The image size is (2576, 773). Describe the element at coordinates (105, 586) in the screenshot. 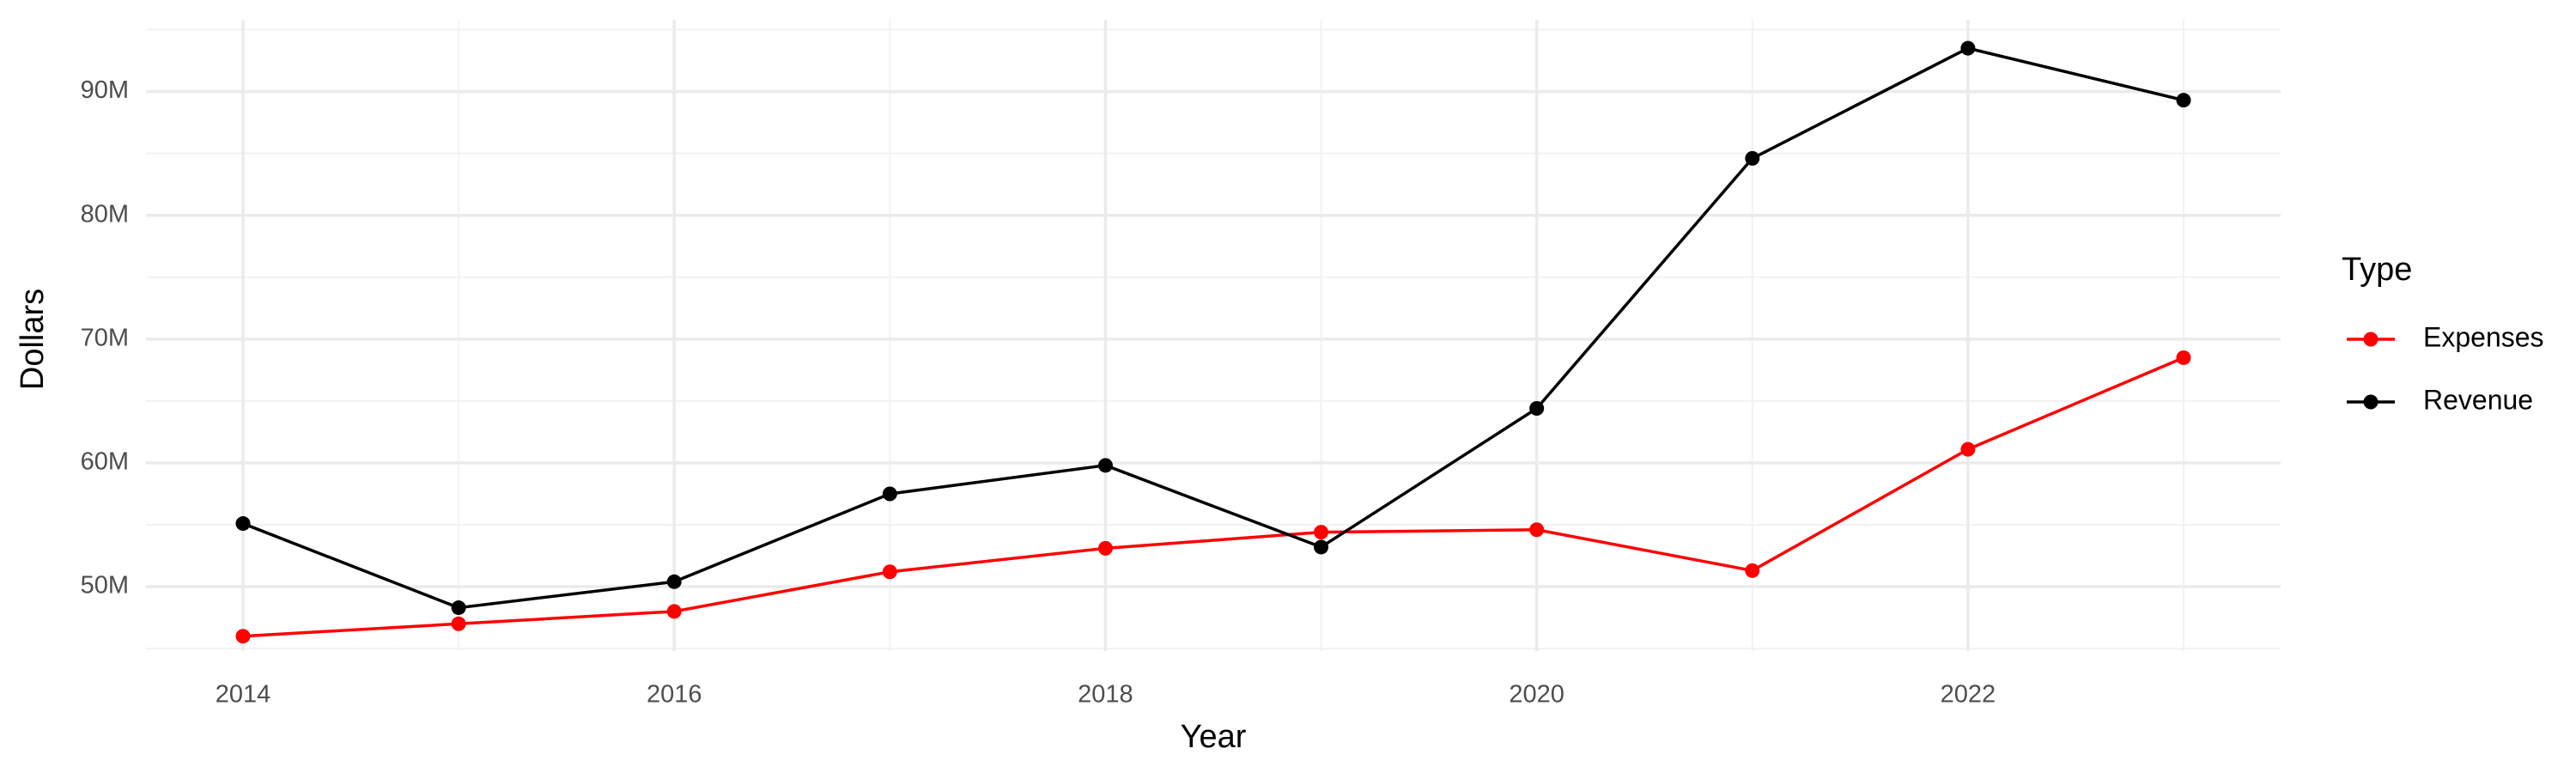

I see `y-tick-label: 50M` at that location.